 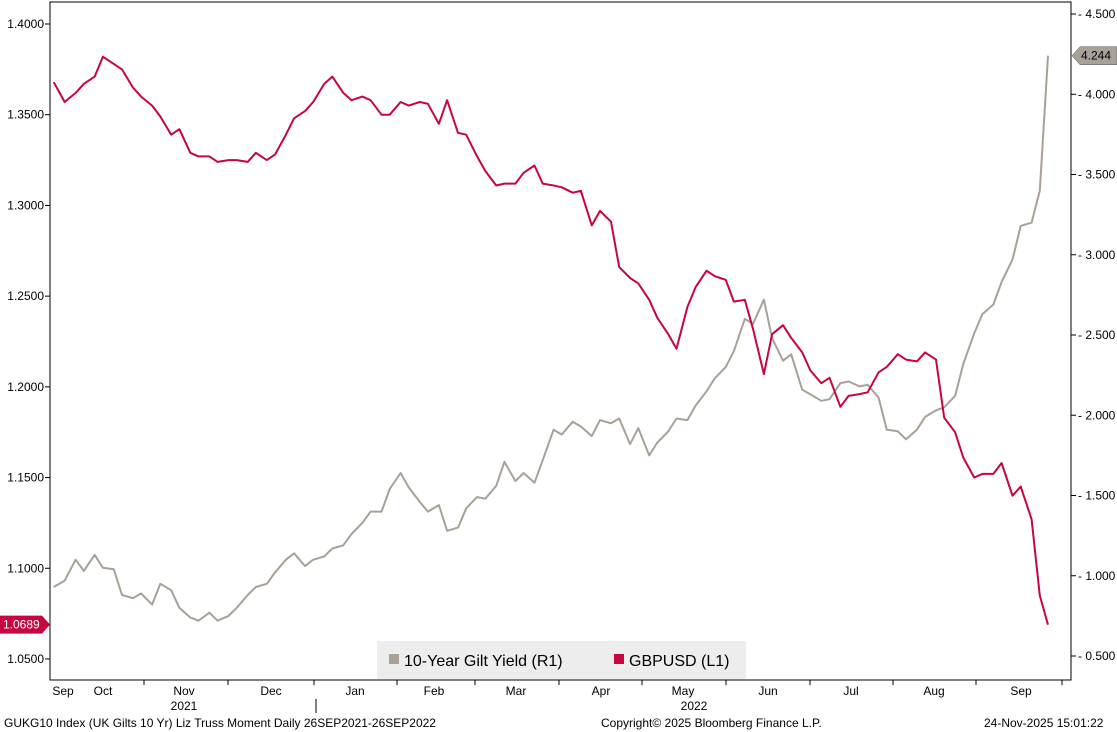 What do you see at coordinates (394, 659) in the screenshot?
I see `legend-swatch-gilt-yield` at bounding box center [394, 659].